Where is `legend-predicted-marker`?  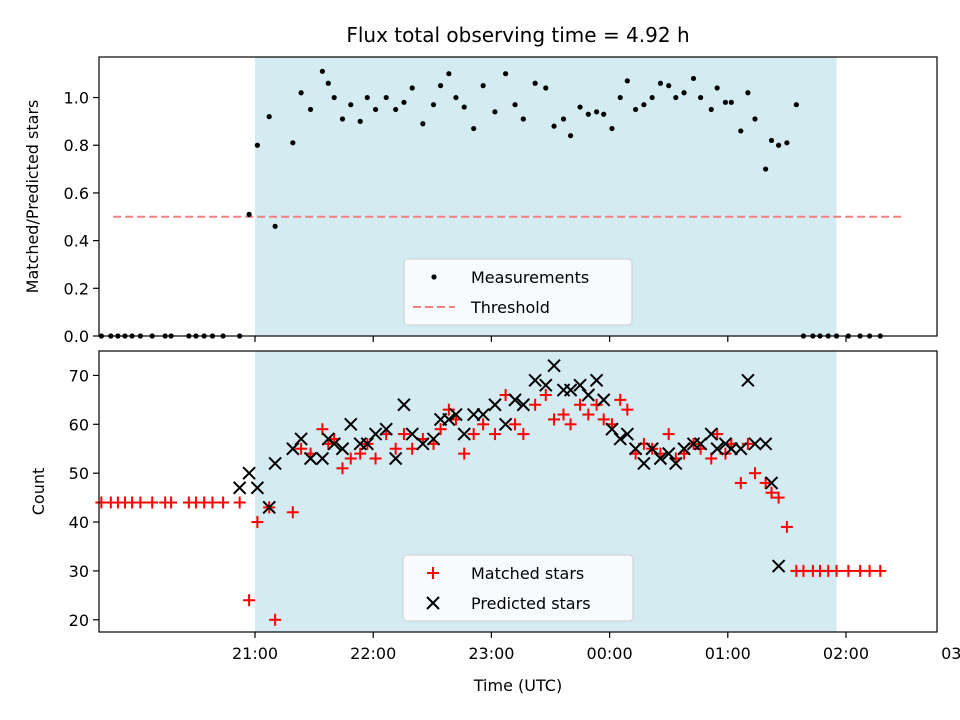 legend-predicted-marker is located at coordinates (433, 603).